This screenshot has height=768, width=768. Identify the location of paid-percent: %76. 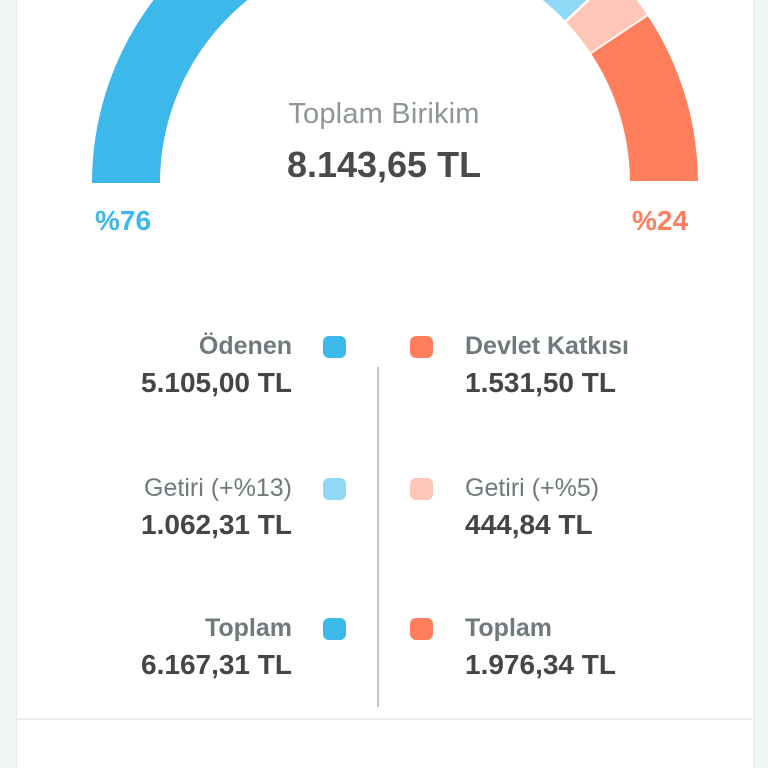
(123, 220).